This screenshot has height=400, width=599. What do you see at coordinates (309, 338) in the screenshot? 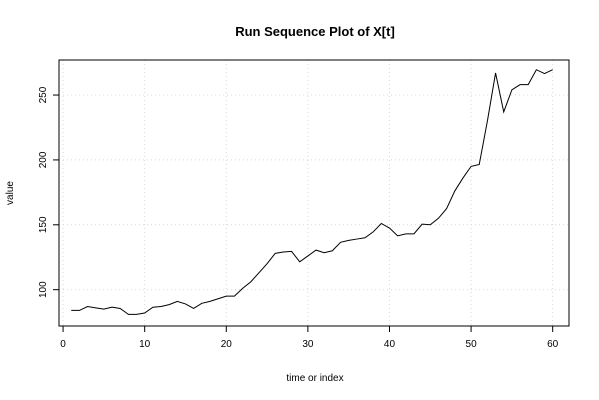
I see `x-axis: 0 10 20 30 40 50 60` at bounding box center [309, 338].